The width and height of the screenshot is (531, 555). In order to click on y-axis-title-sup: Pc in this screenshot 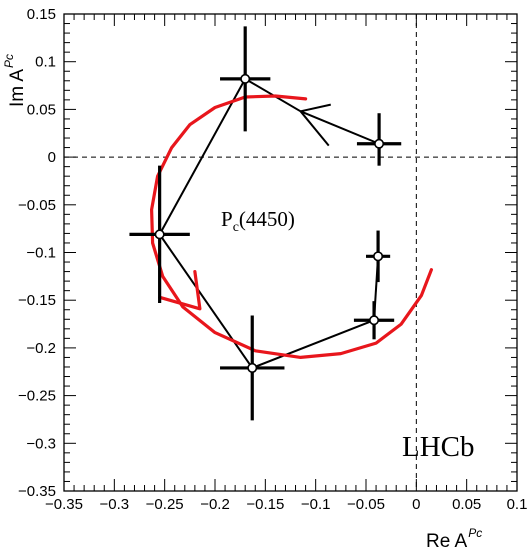, I will do `click(9, 61)`.